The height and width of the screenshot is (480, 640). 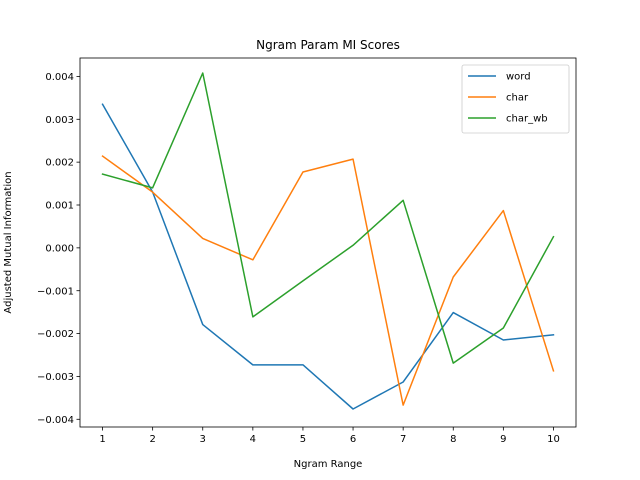 What do you see at coordinates (328, 45) in the screenshot?
I see `chart-title: Ngram Param MI Scores` at bounding box center [328, 45].